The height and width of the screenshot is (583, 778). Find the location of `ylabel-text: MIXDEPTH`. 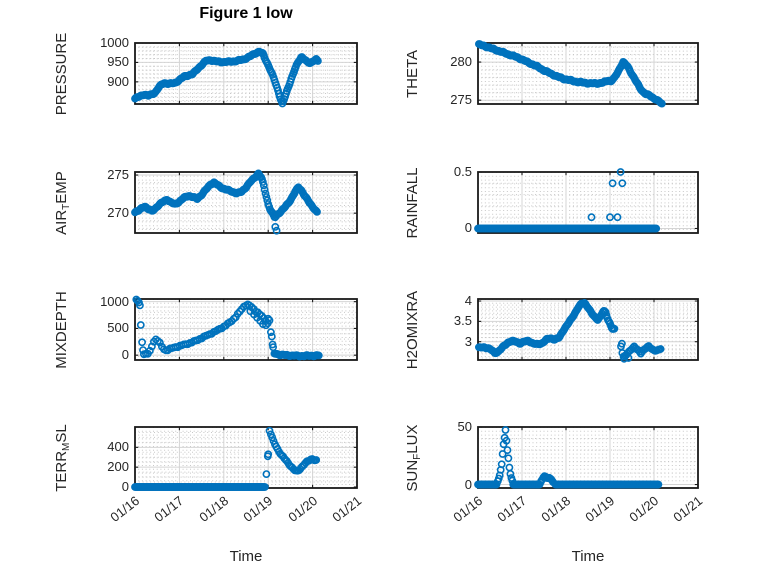

ylabel-text: MIXDEPTH is located at coordinates (61, 329).